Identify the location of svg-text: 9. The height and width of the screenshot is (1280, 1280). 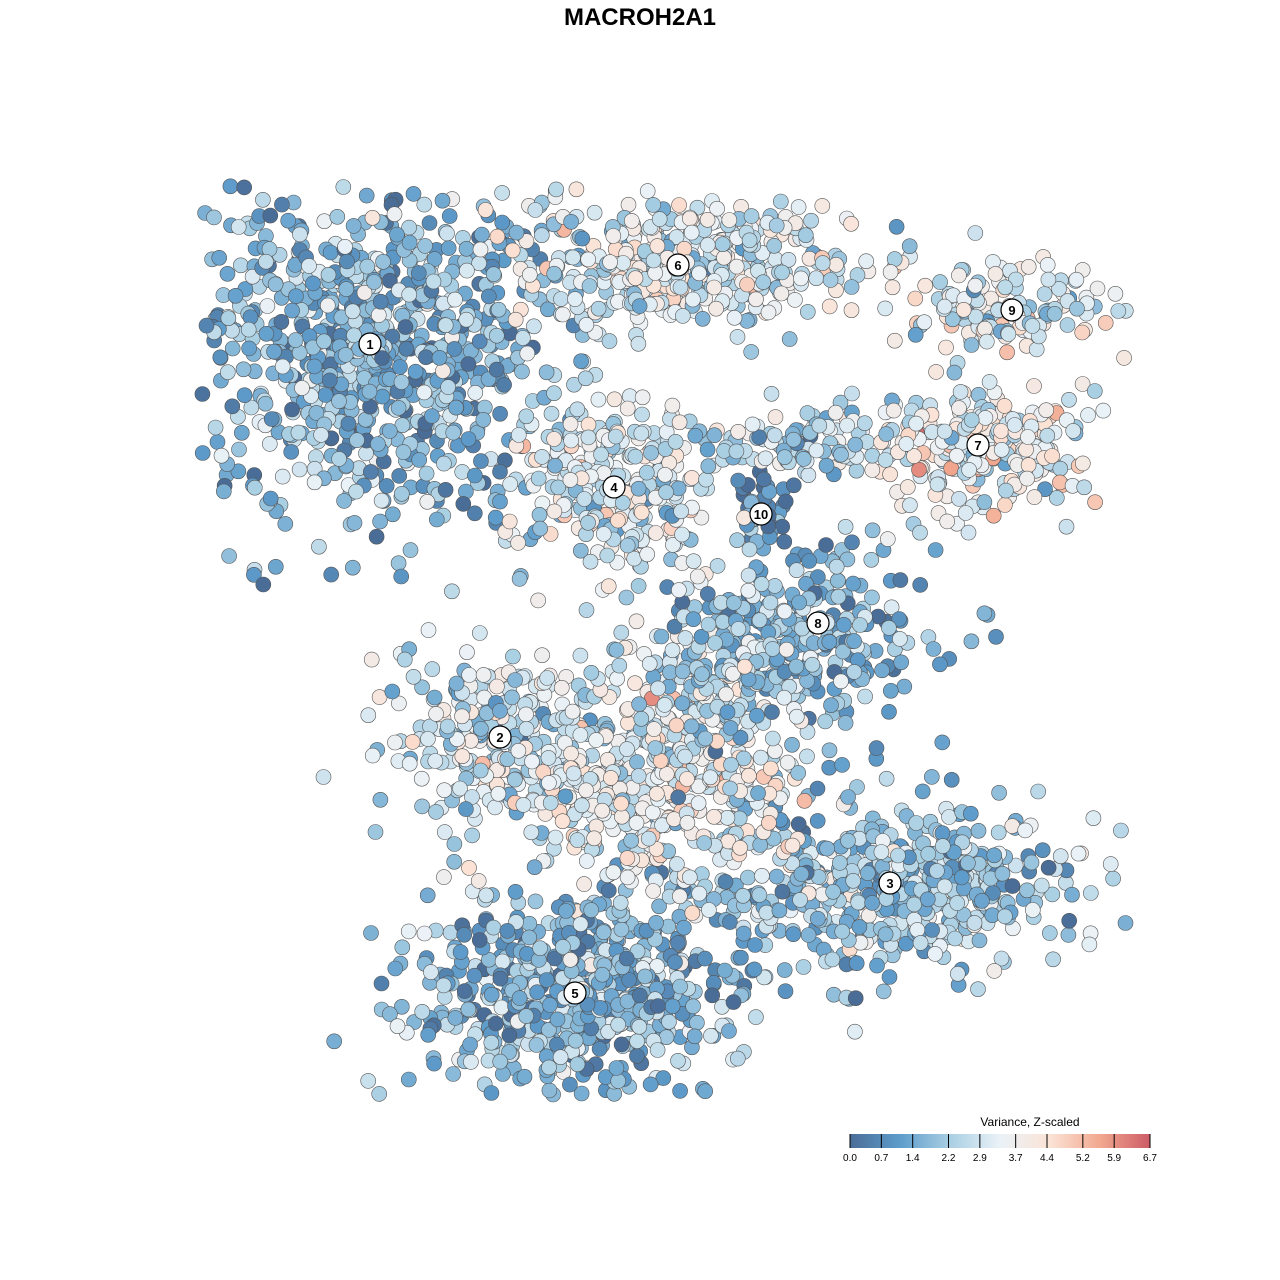
(1011, 310).